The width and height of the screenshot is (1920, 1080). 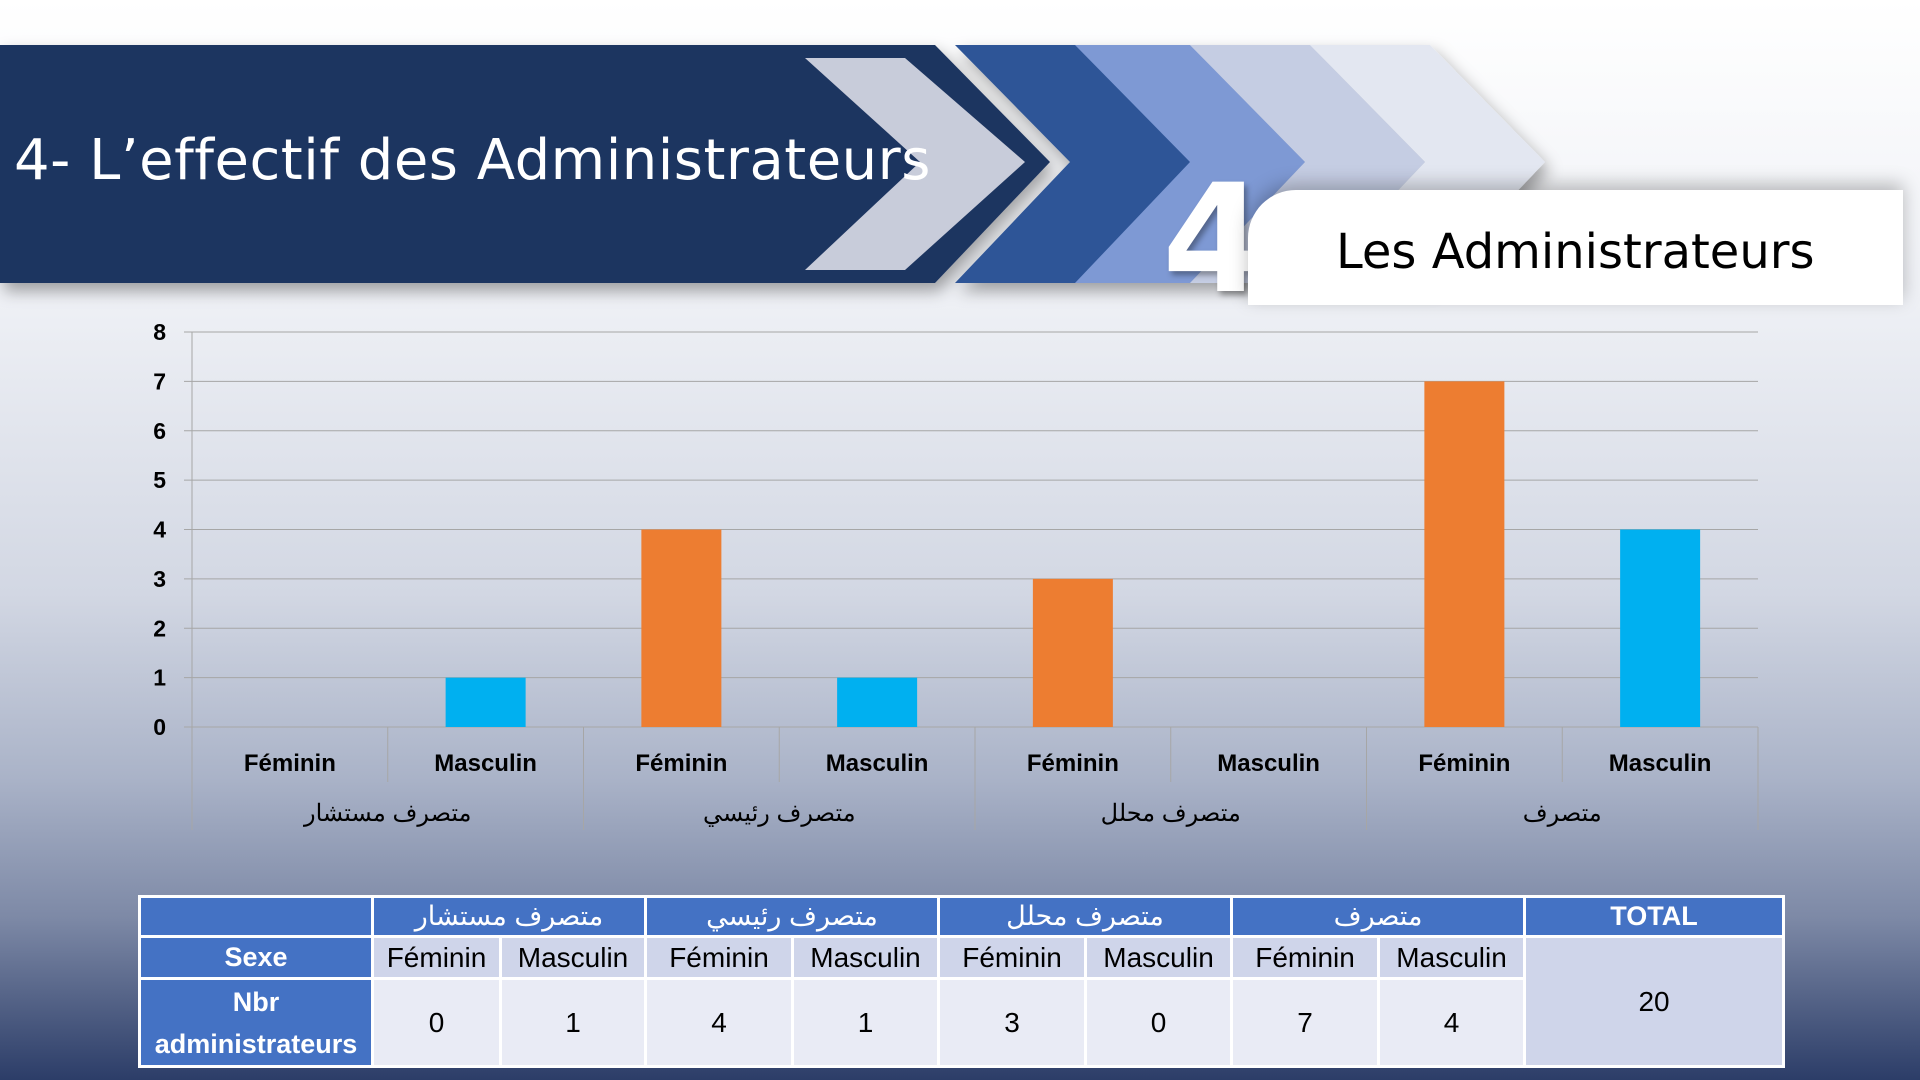 I want to click on y-tick-label: 0, so click(x=159, y=727).